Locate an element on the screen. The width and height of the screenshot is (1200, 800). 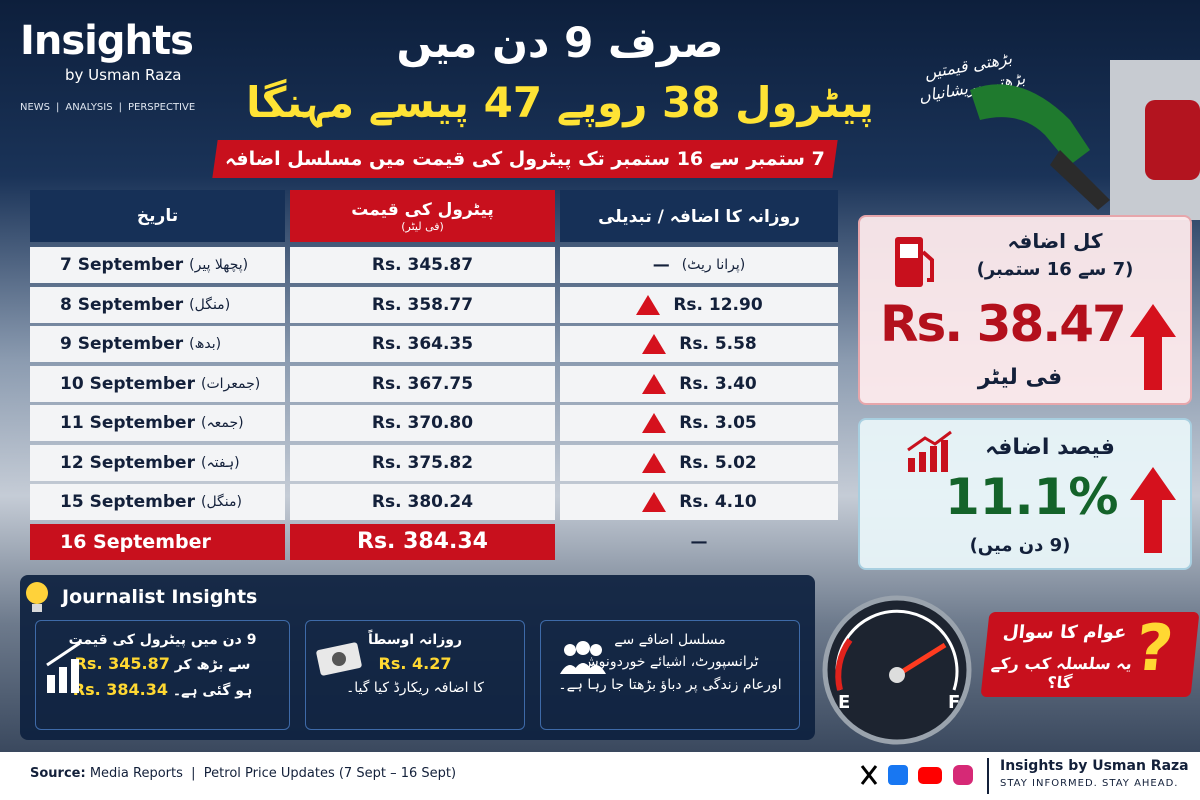
x-icon is located at coordinates (869, 775).